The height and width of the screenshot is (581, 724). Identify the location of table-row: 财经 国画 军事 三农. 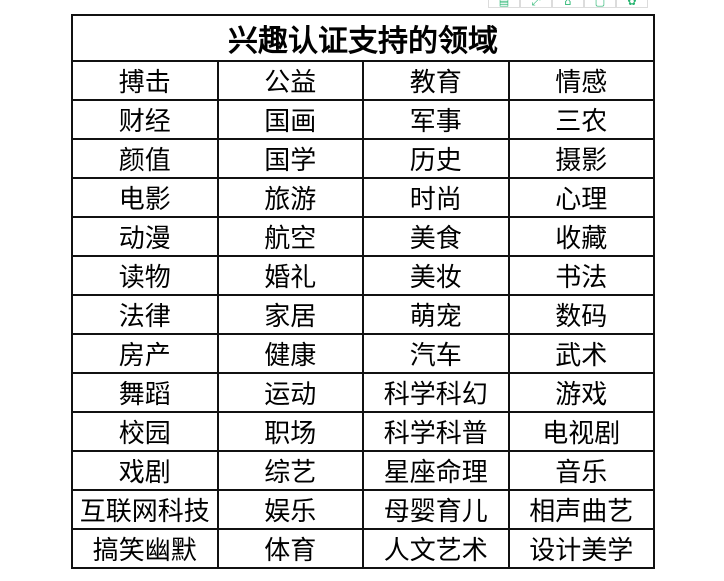
(363, 119).